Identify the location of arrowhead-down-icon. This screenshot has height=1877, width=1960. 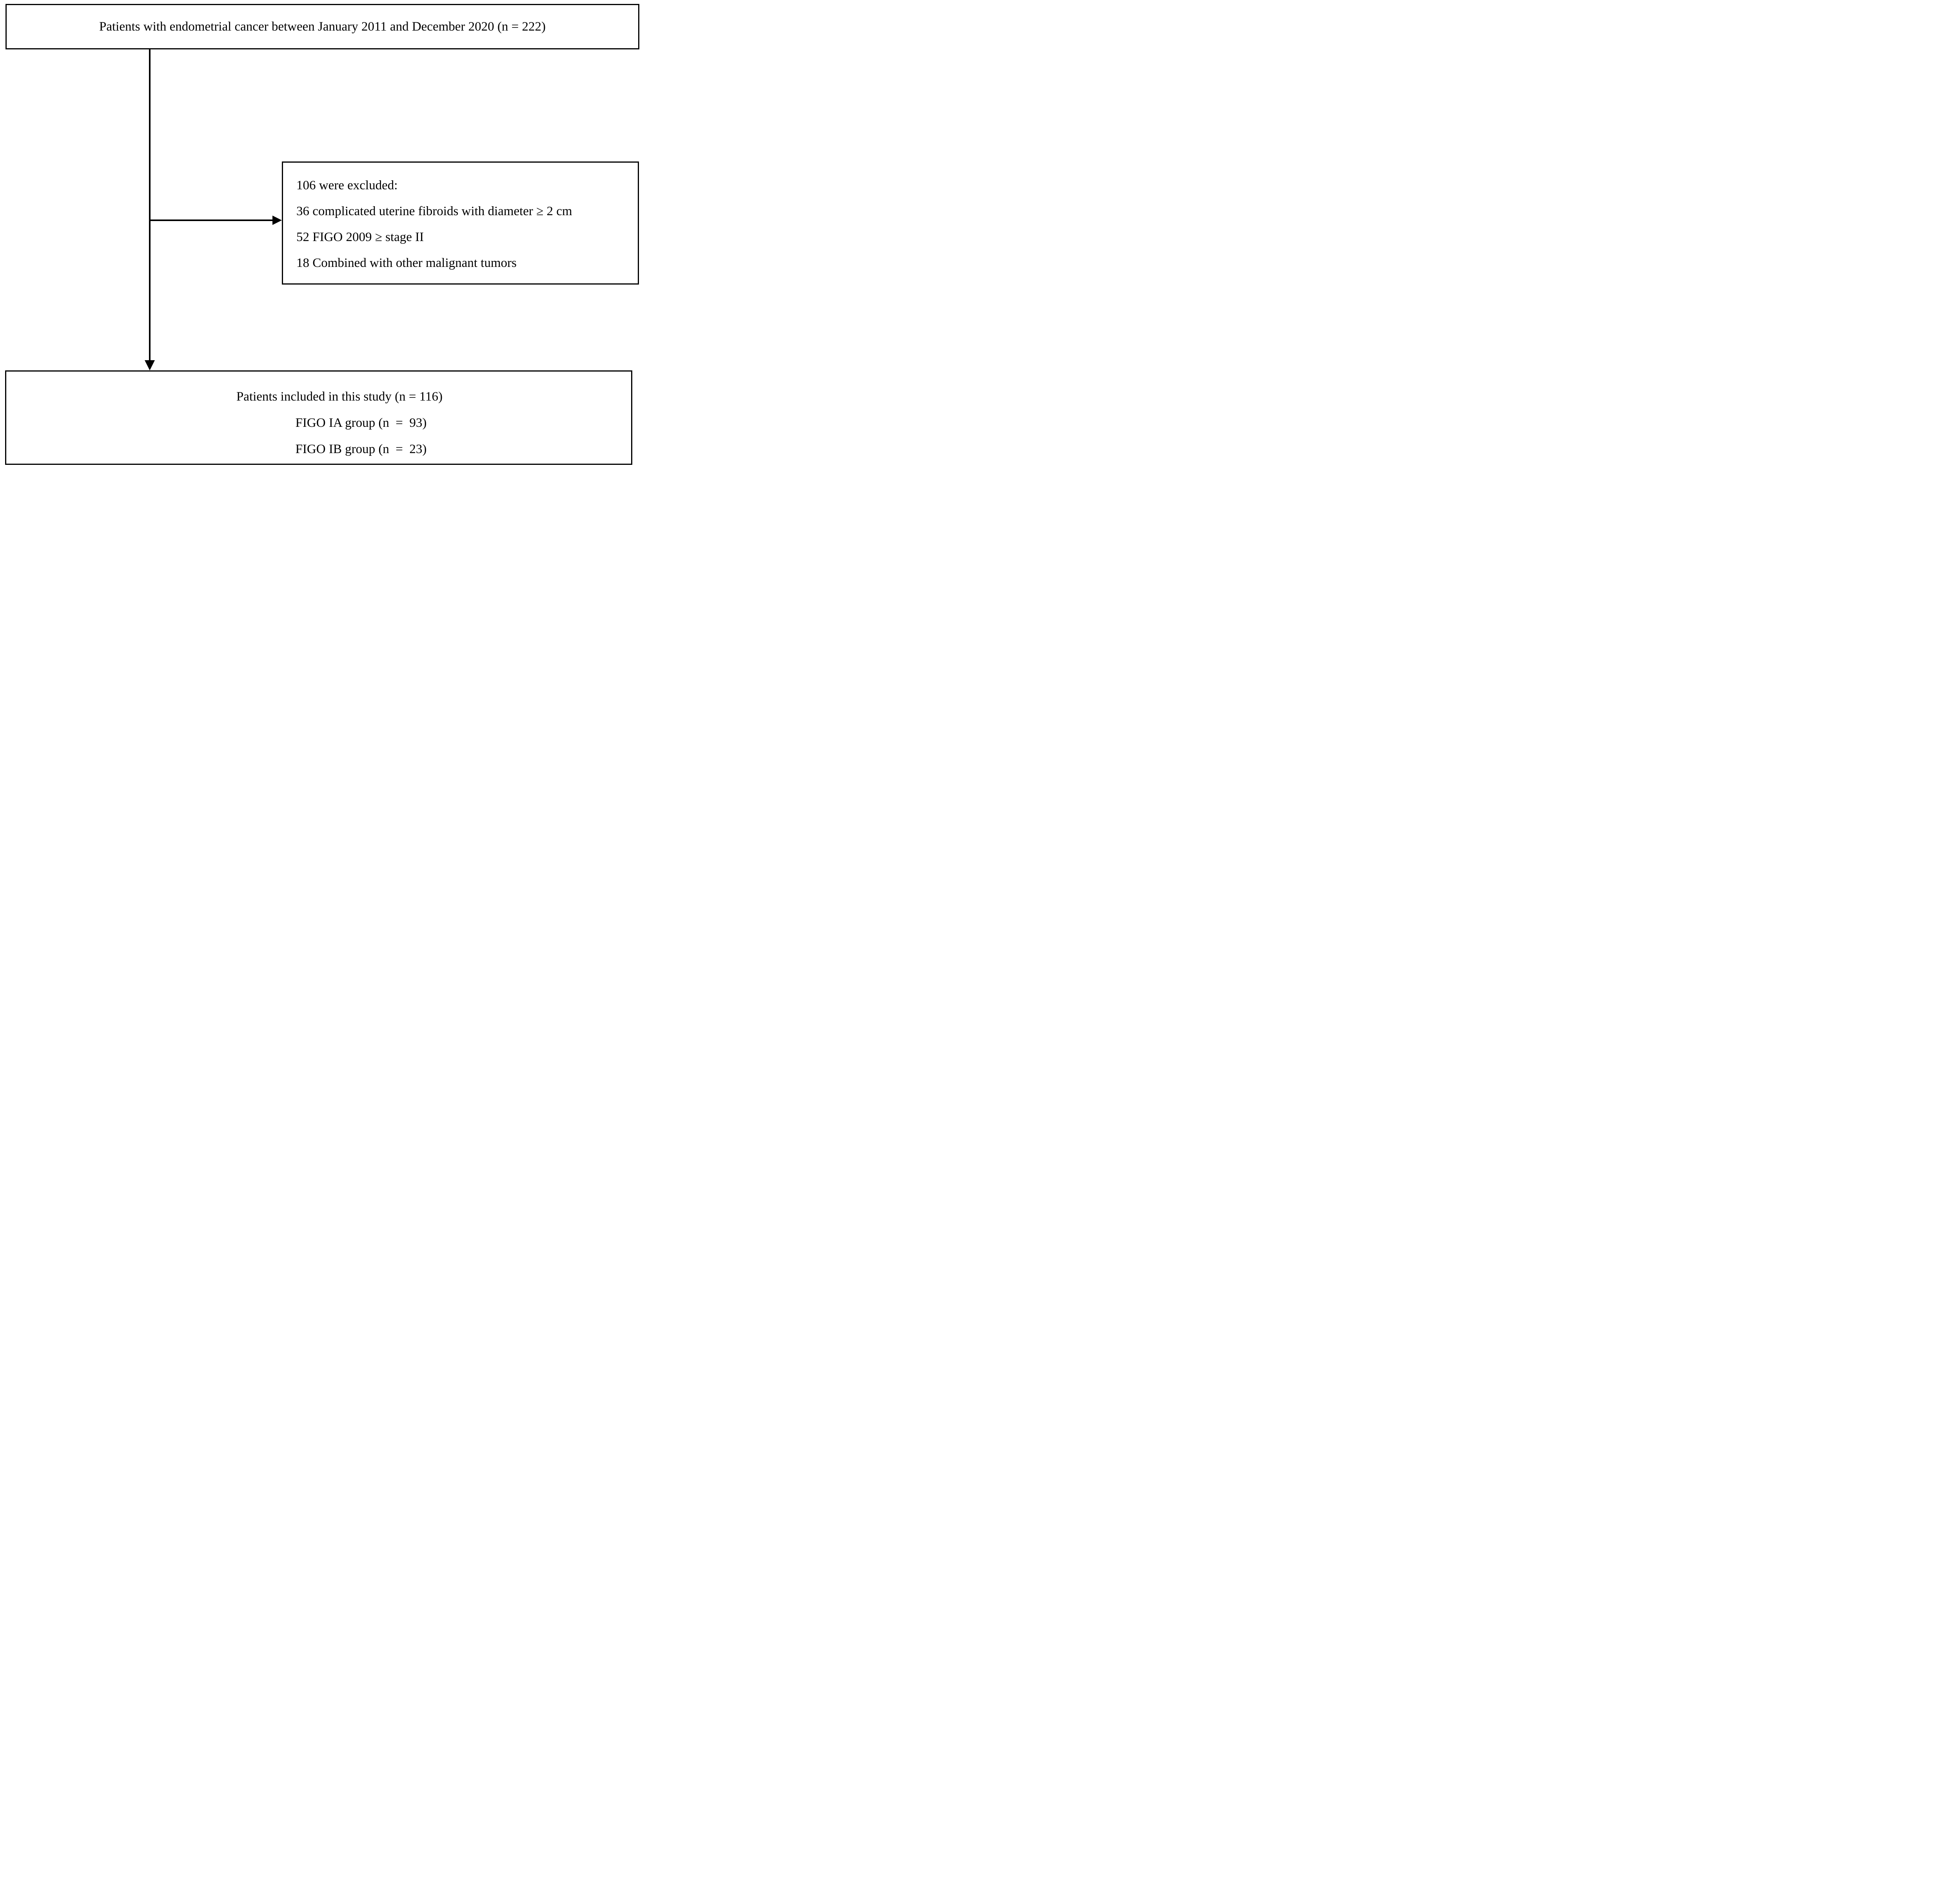
(150, 365).